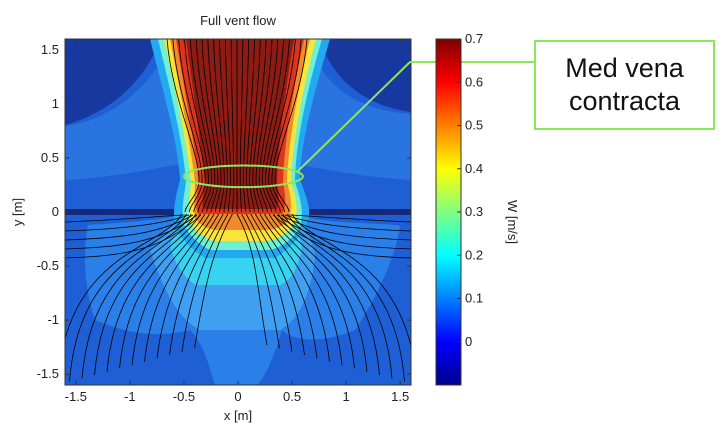  Describe the element at coordinates (292, 396) in the screenshot. I see `x-tick-label: 0.5` at that location.